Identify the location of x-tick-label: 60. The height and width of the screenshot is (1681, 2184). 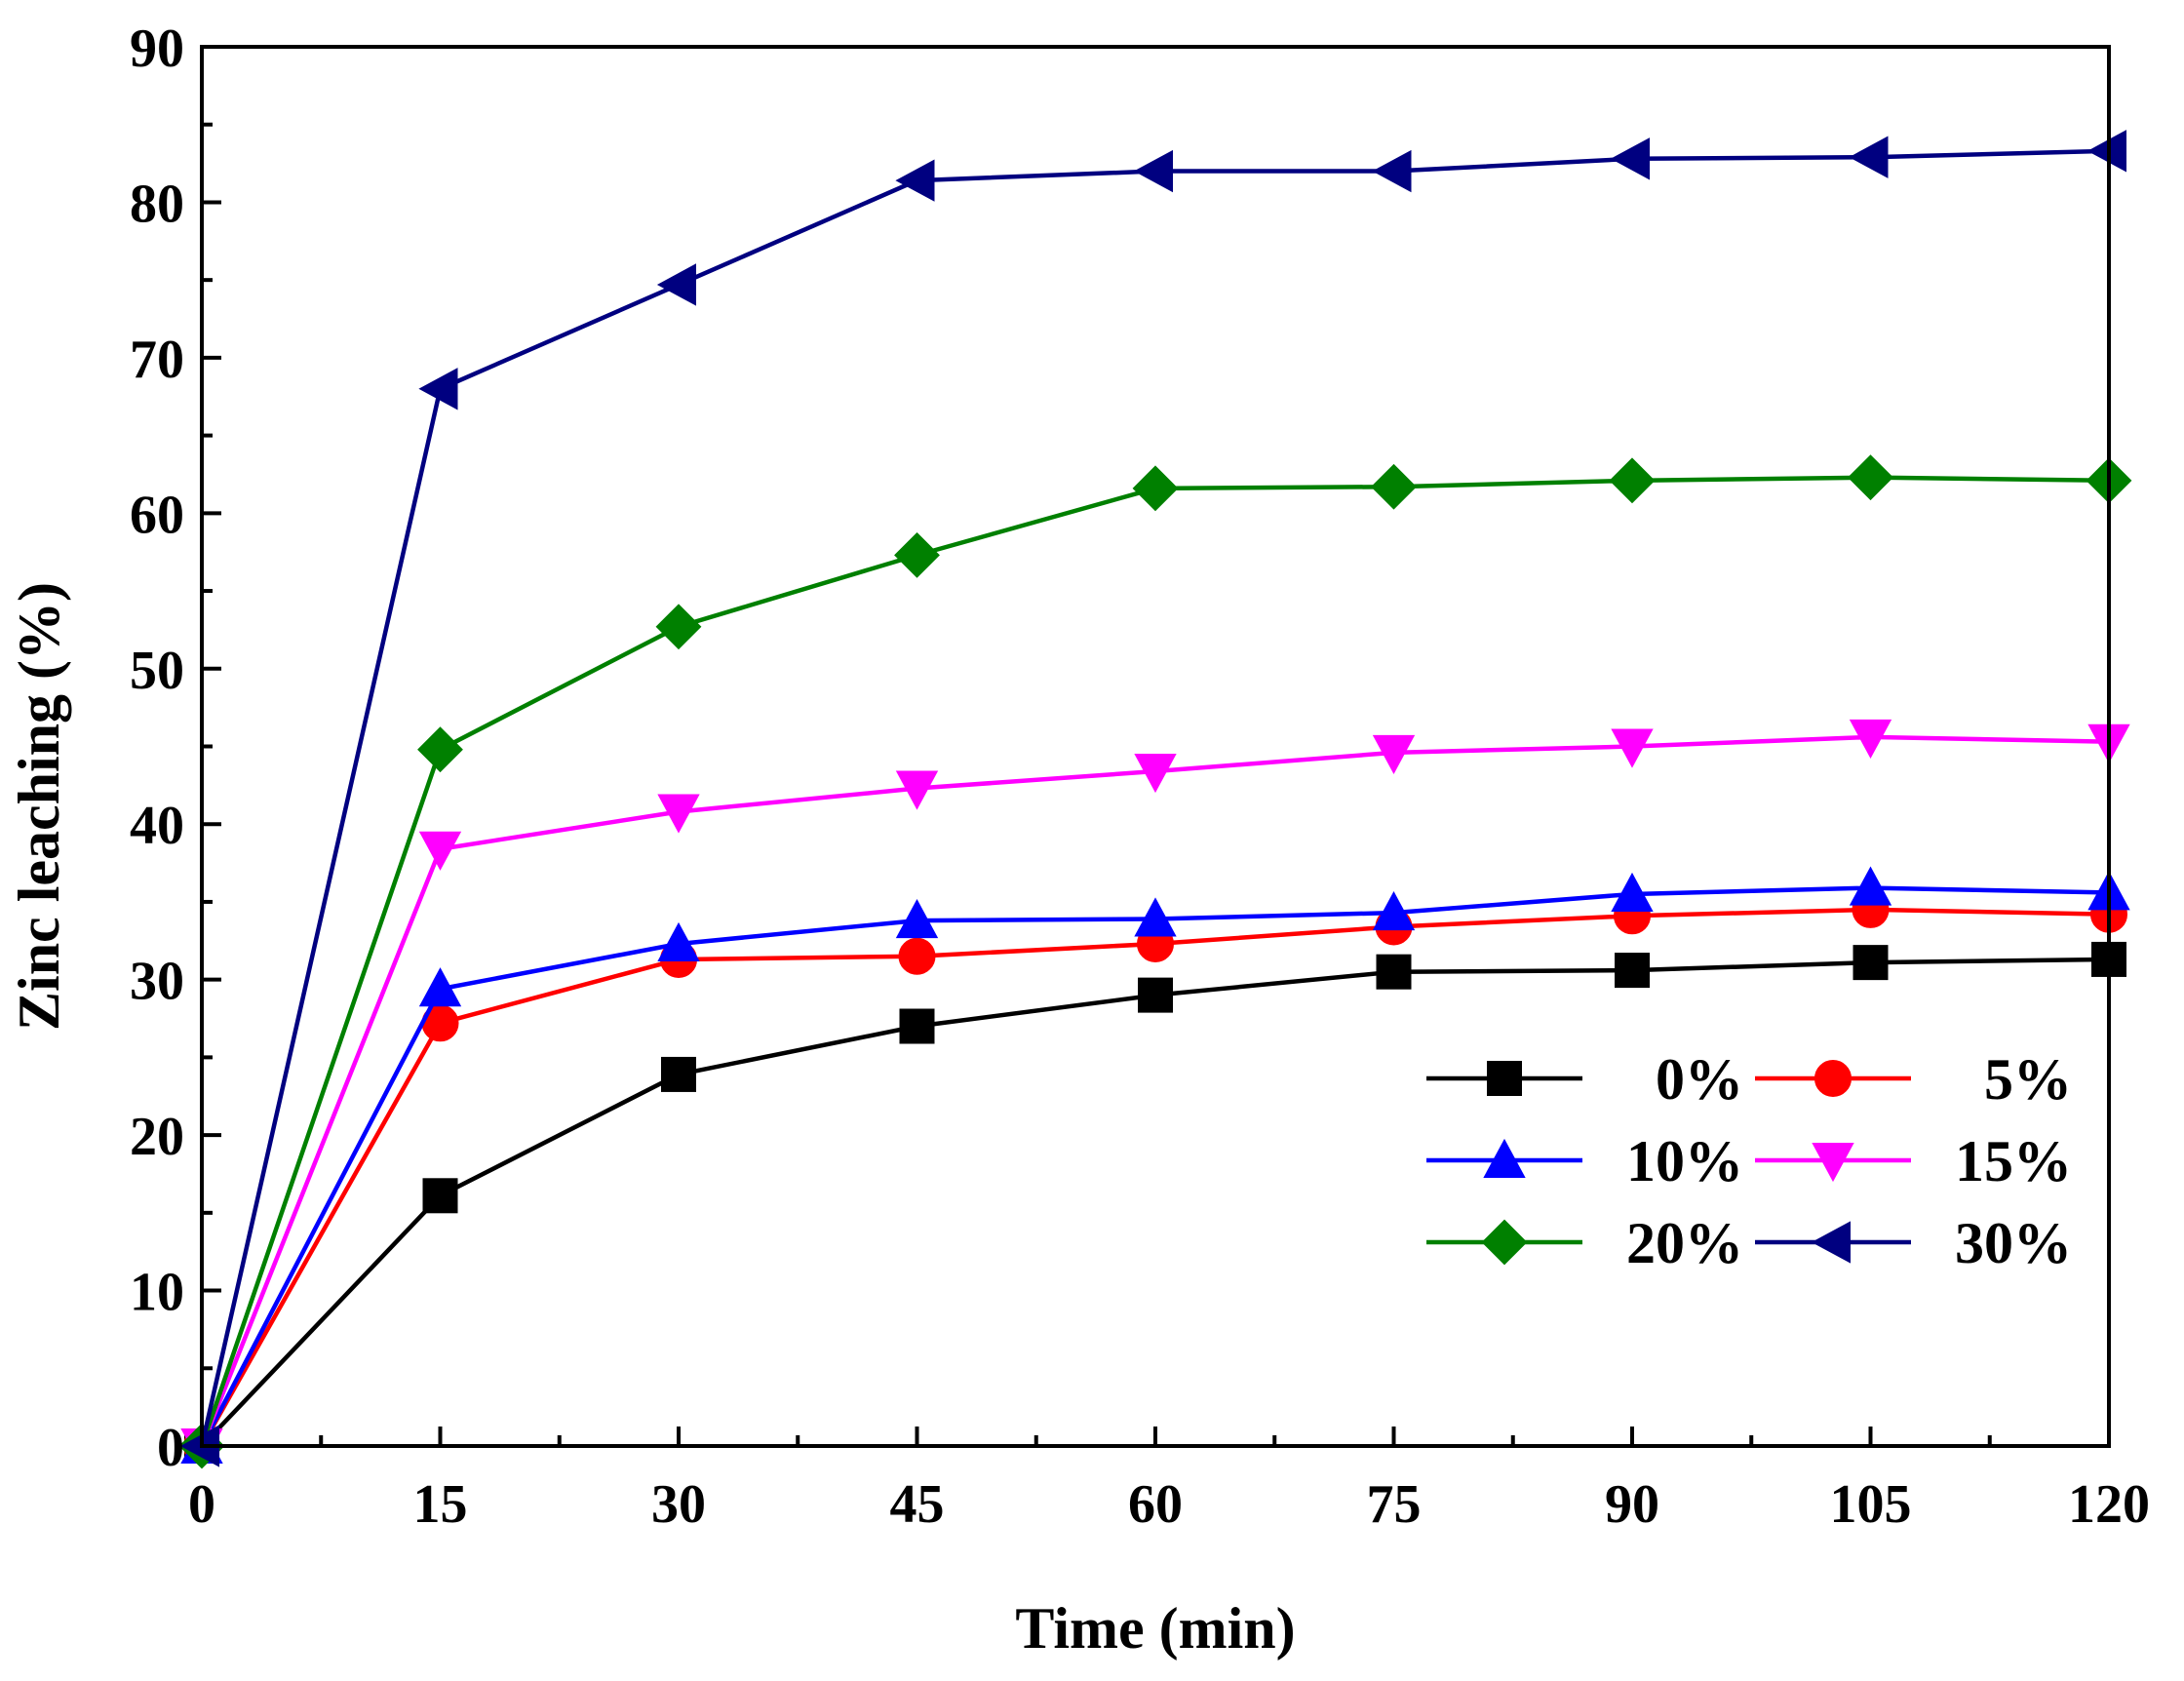
(1155, 1504).